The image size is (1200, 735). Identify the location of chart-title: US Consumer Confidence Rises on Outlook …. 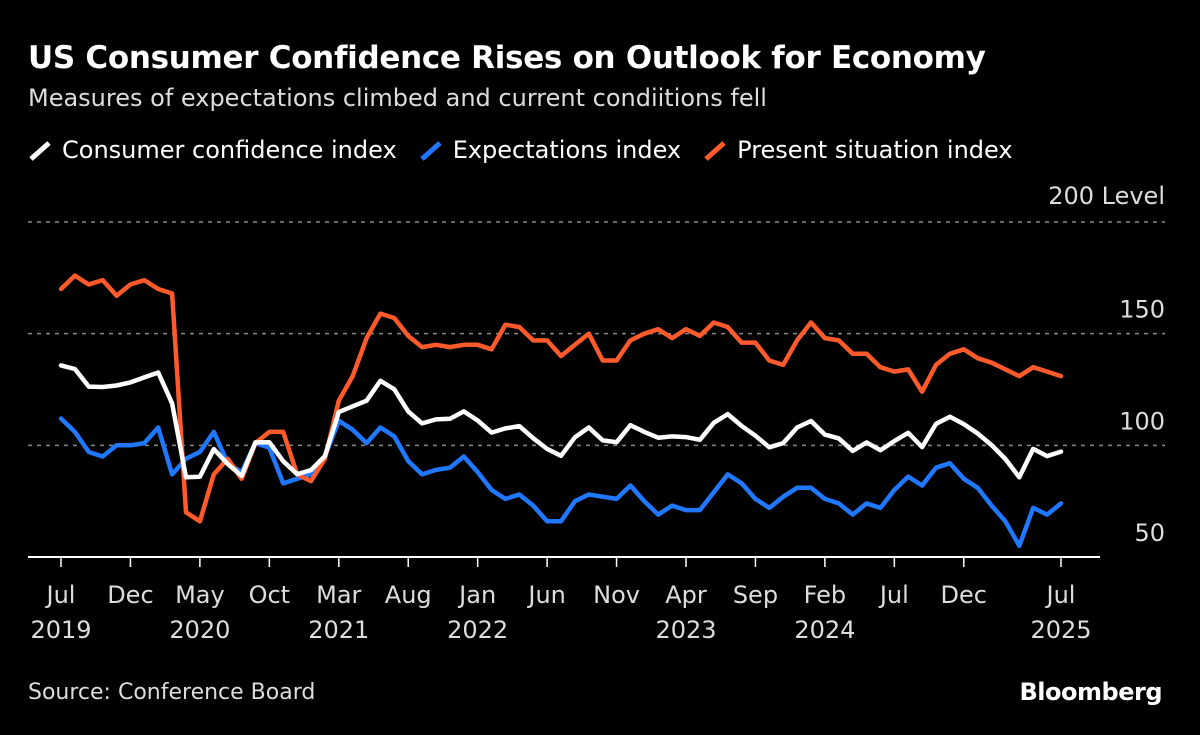
(507, 58).